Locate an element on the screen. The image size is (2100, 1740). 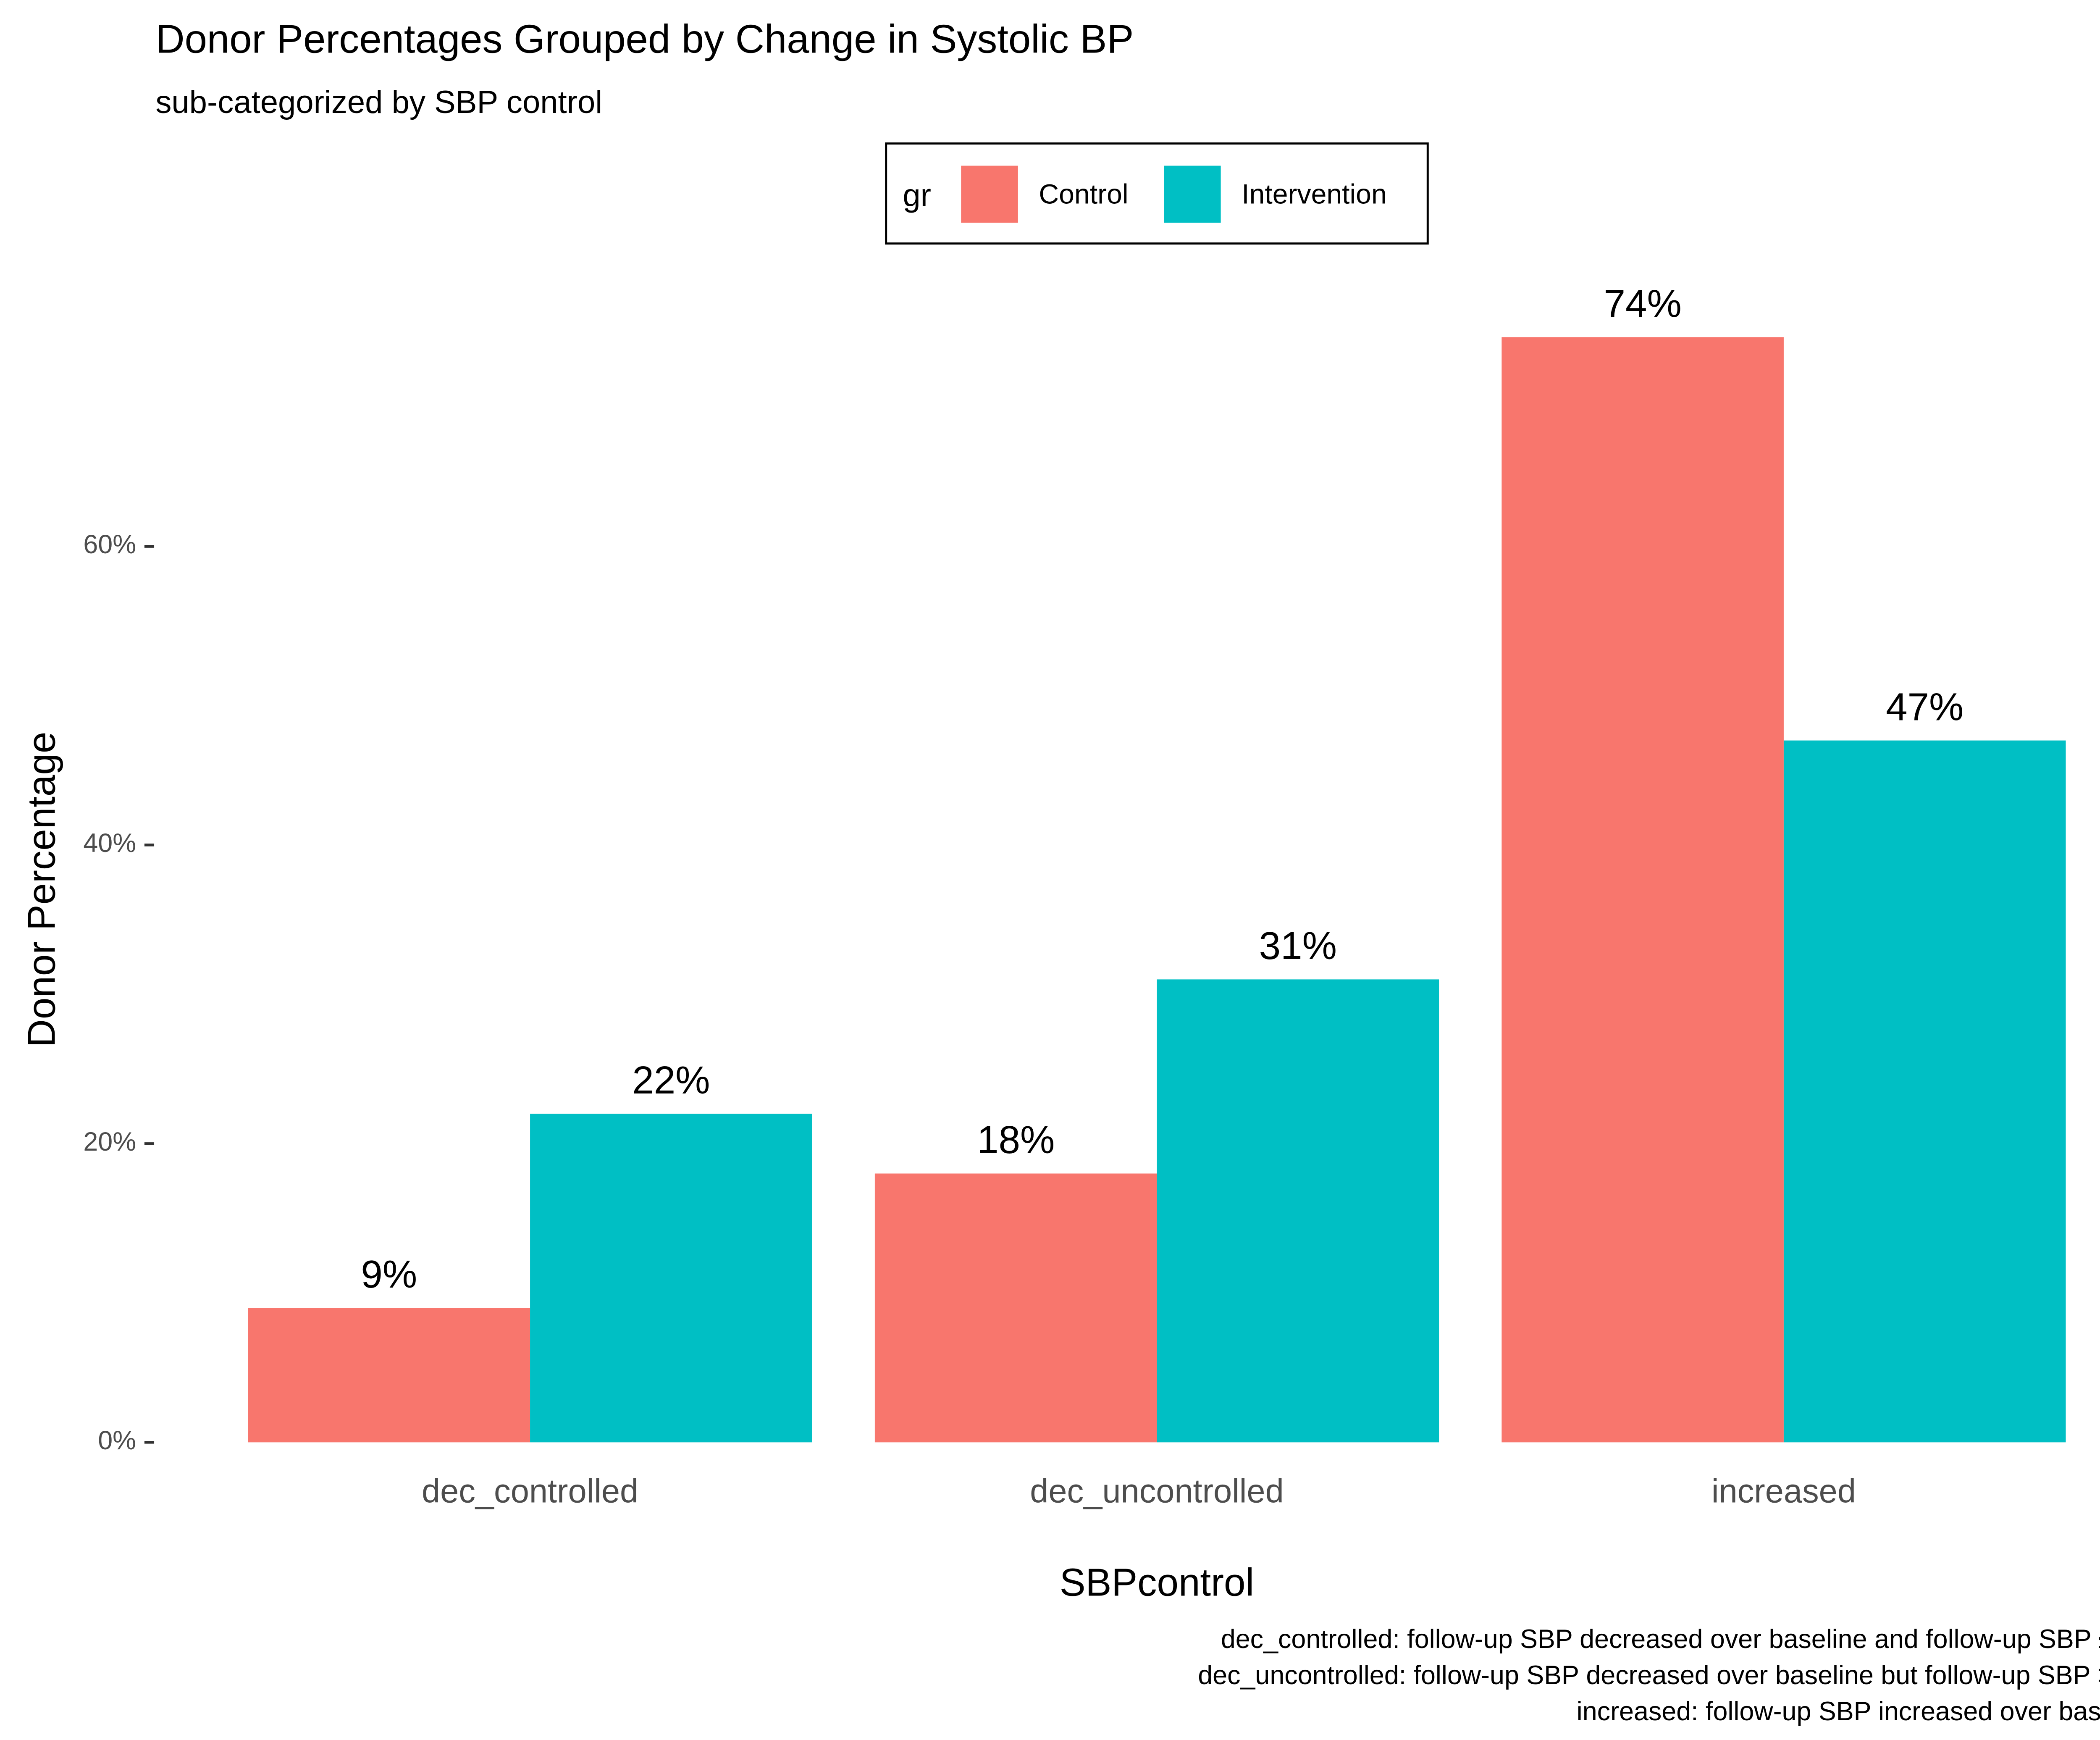
value-label: 74% is located at coordinates (1642, 304).